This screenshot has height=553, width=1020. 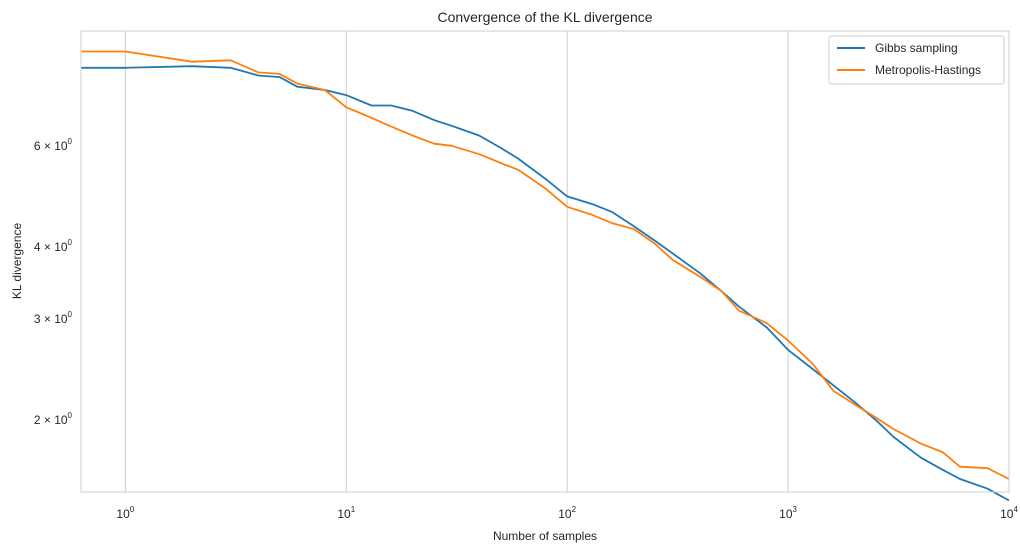 What do you see at coordinates (928, 70) in the screenshot?
I see `legend-label-metropolis: Metropolis-Hastings` at bounding box center [928, 70].